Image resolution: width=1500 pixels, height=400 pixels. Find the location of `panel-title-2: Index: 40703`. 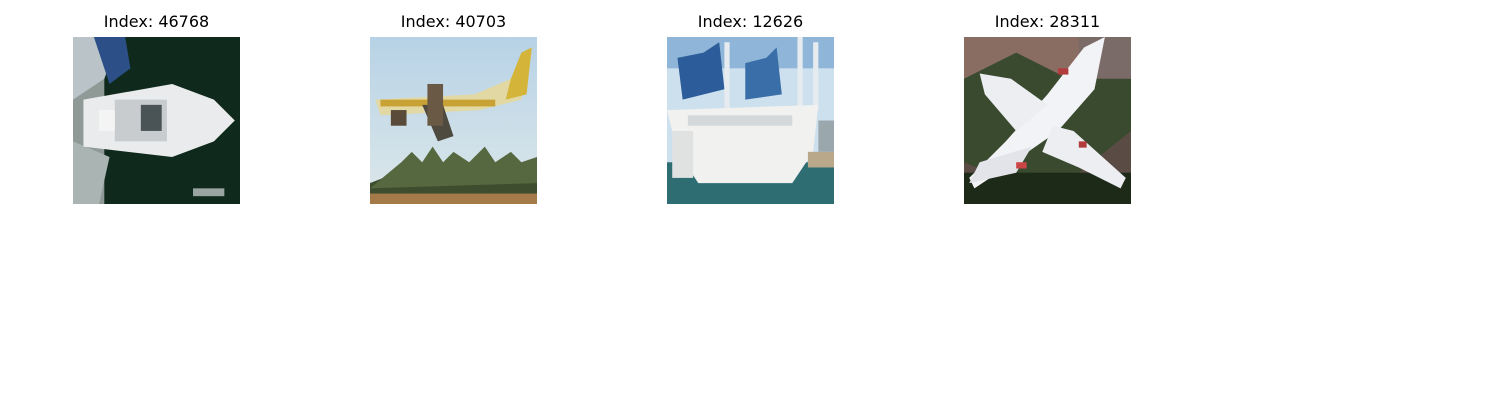

panel-title-2: Index: 40703 is located at coordinates (453, 21).